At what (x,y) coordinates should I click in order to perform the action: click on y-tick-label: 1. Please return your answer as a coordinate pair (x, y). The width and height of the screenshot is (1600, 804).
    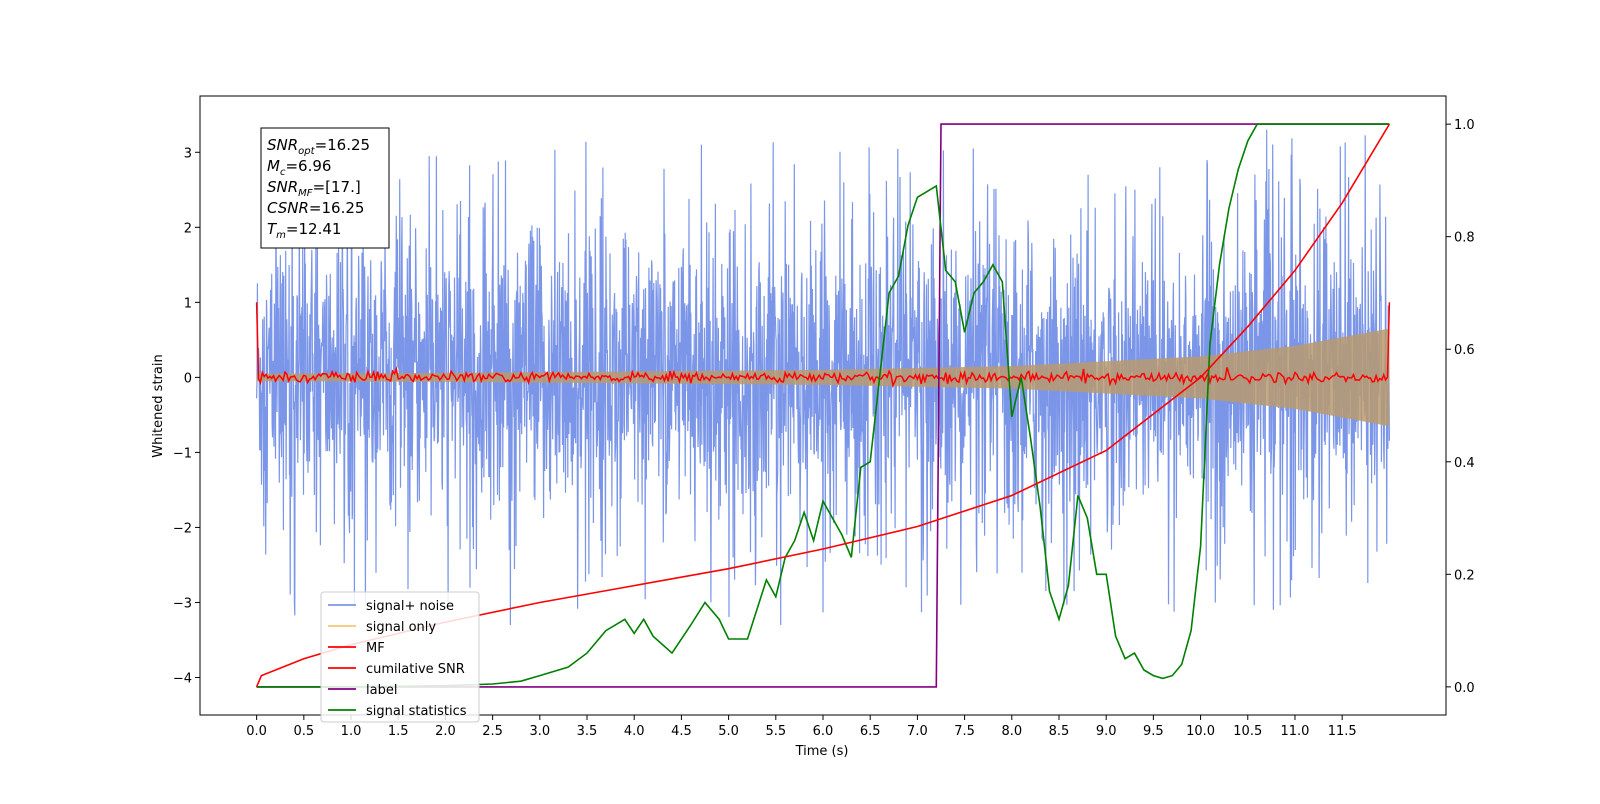
    Looking at the image, I should click on (188, 303).